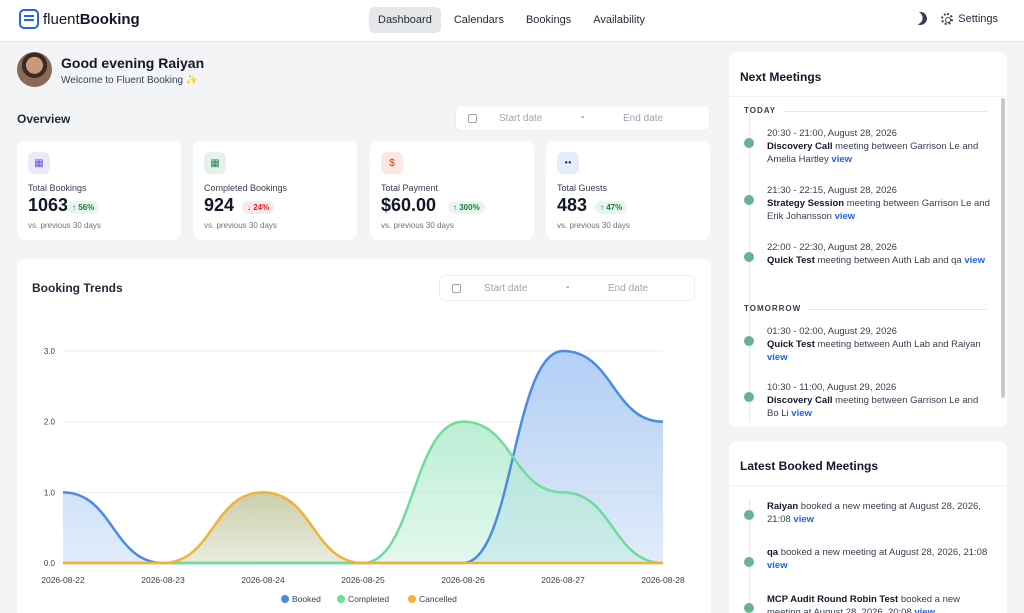 The height and width of the screenshot is (613, 1024). What do you see at coordinates (61, 19) in the screenshot?
I see `brand-name-light: fluent` at bounding box center [61, 19].